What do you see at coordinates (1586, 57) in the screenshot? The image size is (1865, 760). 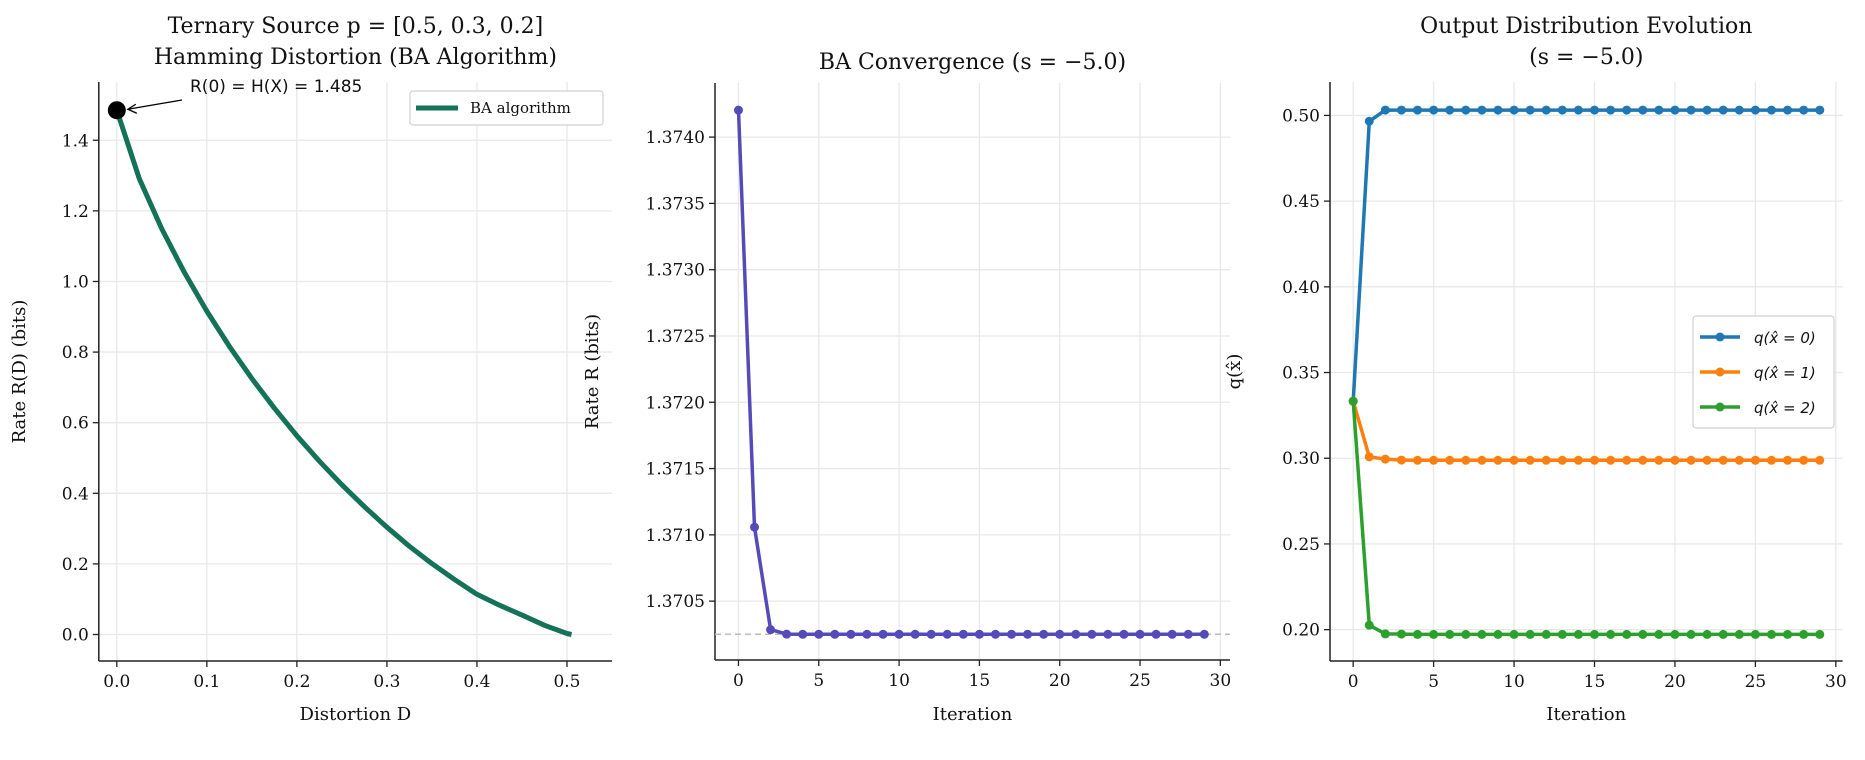 I see `chart-title: (s = −5.0)` at bounding box center [1586, 57].